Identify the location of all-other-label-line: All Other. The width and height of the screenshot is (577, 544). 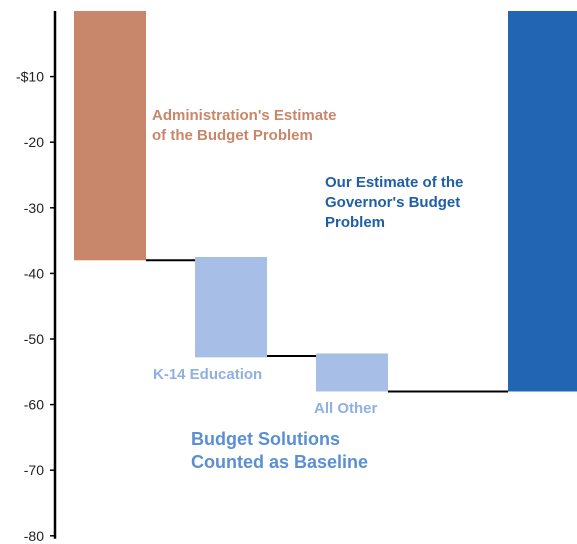
(346, 408).